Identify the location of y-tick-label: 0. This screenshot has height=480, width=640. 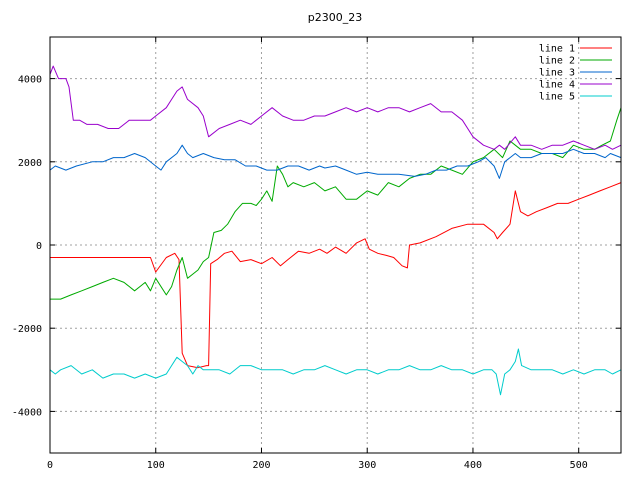
(39, 246).